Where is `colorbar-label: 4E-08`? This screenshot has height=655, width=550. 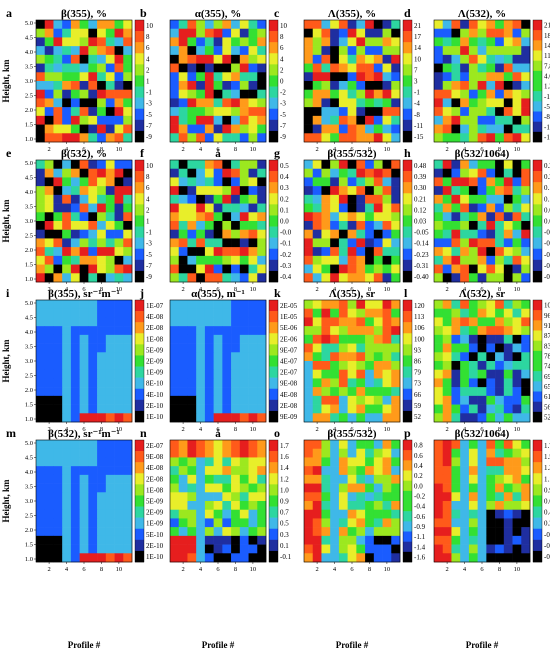
colorbar-label: 4E-08 is located at coordinates (155, 317).